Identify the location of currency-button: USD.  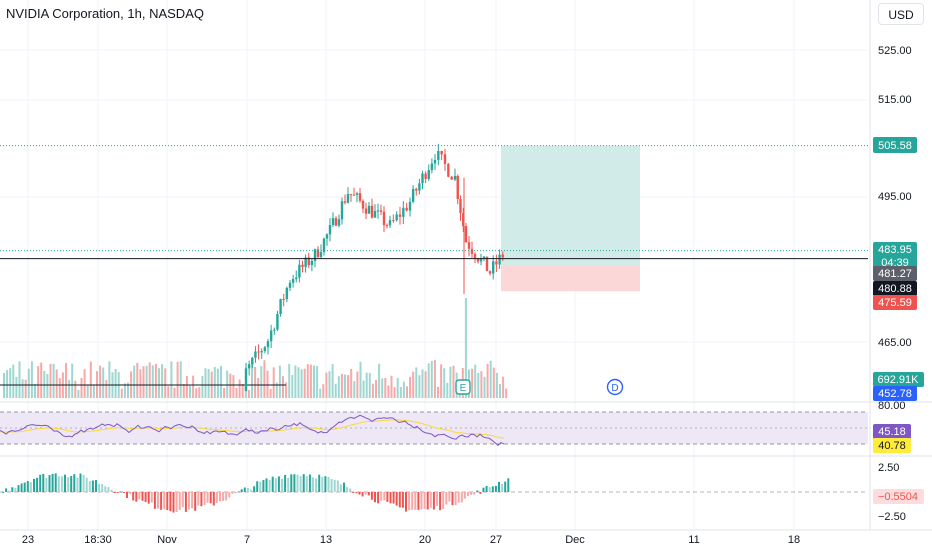
(901, 14).